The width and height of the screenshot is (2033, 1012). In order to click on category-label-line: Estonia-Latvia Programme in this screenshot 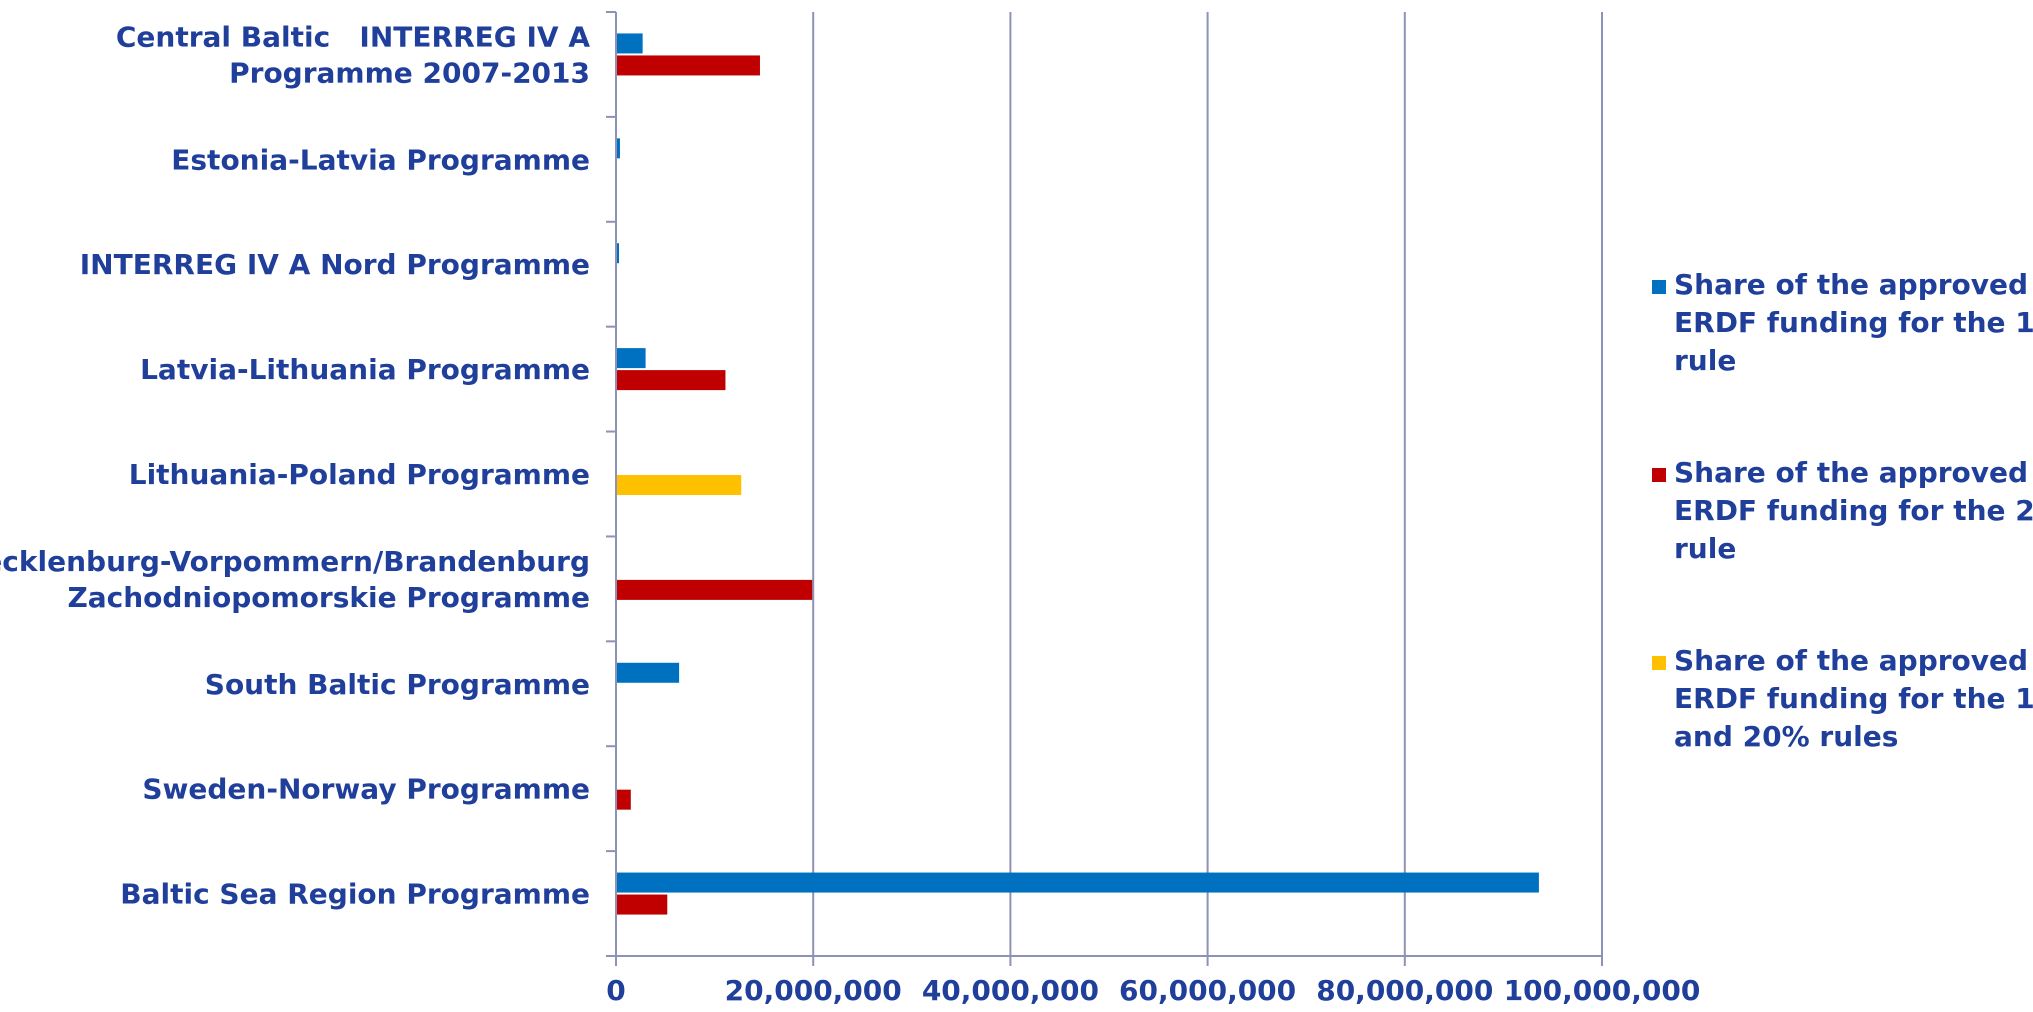, I will do `click(380, 159)`.